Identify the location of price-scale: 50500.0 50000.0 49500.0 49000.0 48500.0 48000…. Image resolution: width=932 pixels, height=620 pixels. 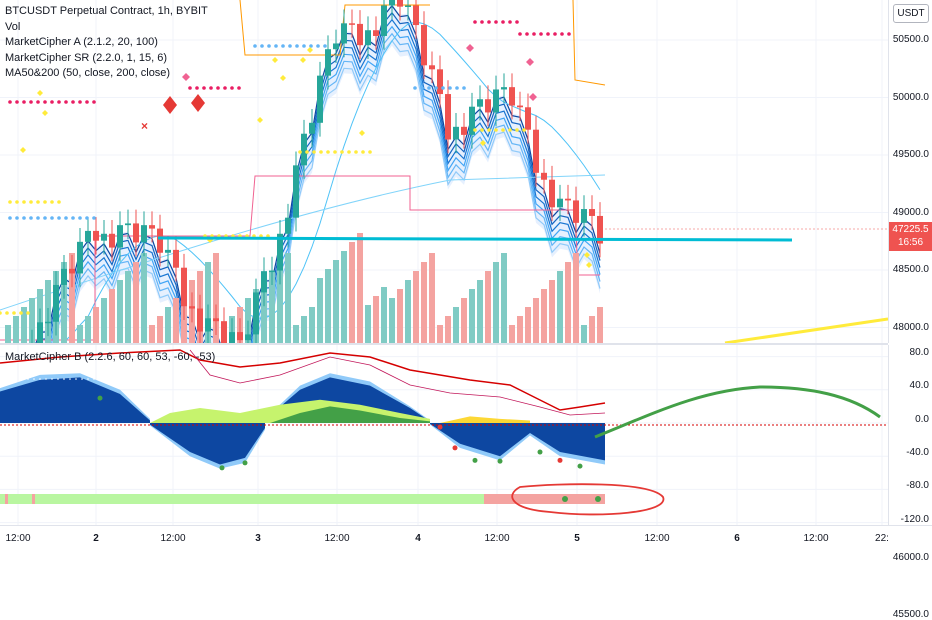
(910, 310).